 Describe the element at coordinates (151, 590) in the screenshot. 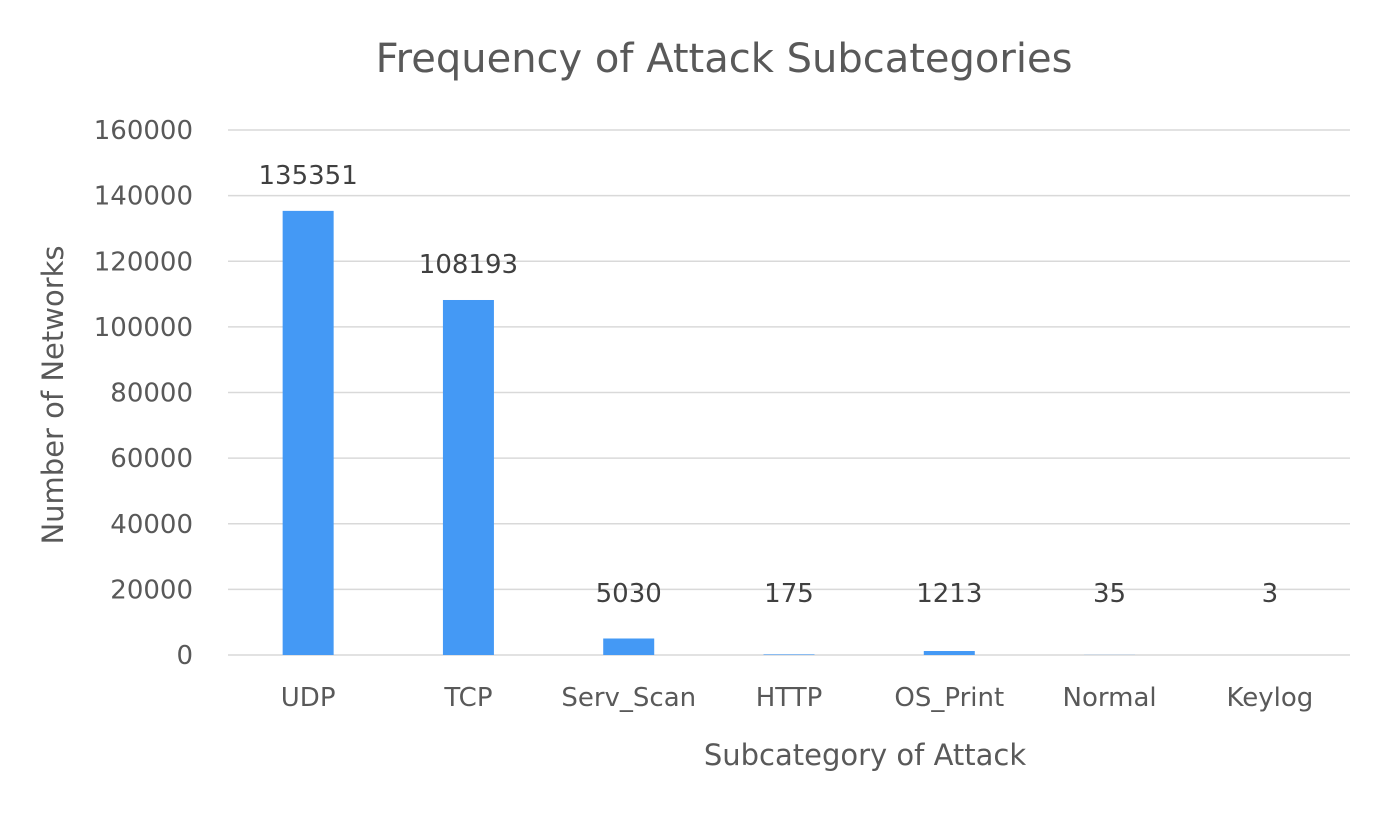

I see `y-tick-label: 20000` at that location.